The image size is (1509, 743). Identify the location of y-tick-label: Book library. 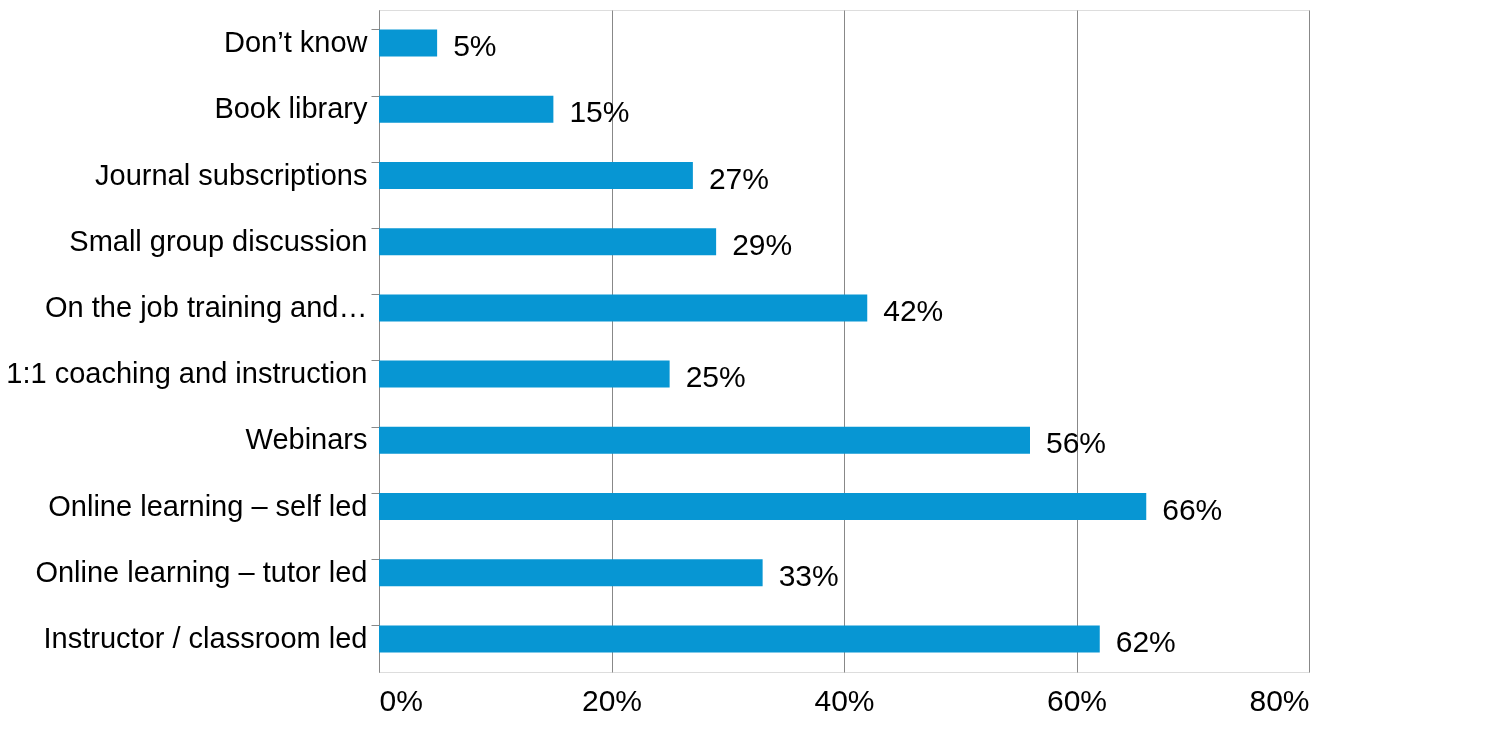
(291, 108).